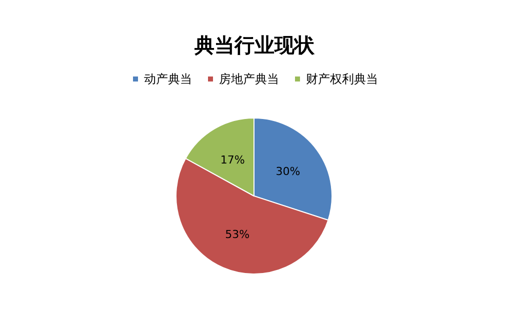 The height and width of the screenshot is (318, 509). What do you see at coordinates (232, 159) in the screenshot?
I see `data-label: 17%` at bounding box center [232, 159].